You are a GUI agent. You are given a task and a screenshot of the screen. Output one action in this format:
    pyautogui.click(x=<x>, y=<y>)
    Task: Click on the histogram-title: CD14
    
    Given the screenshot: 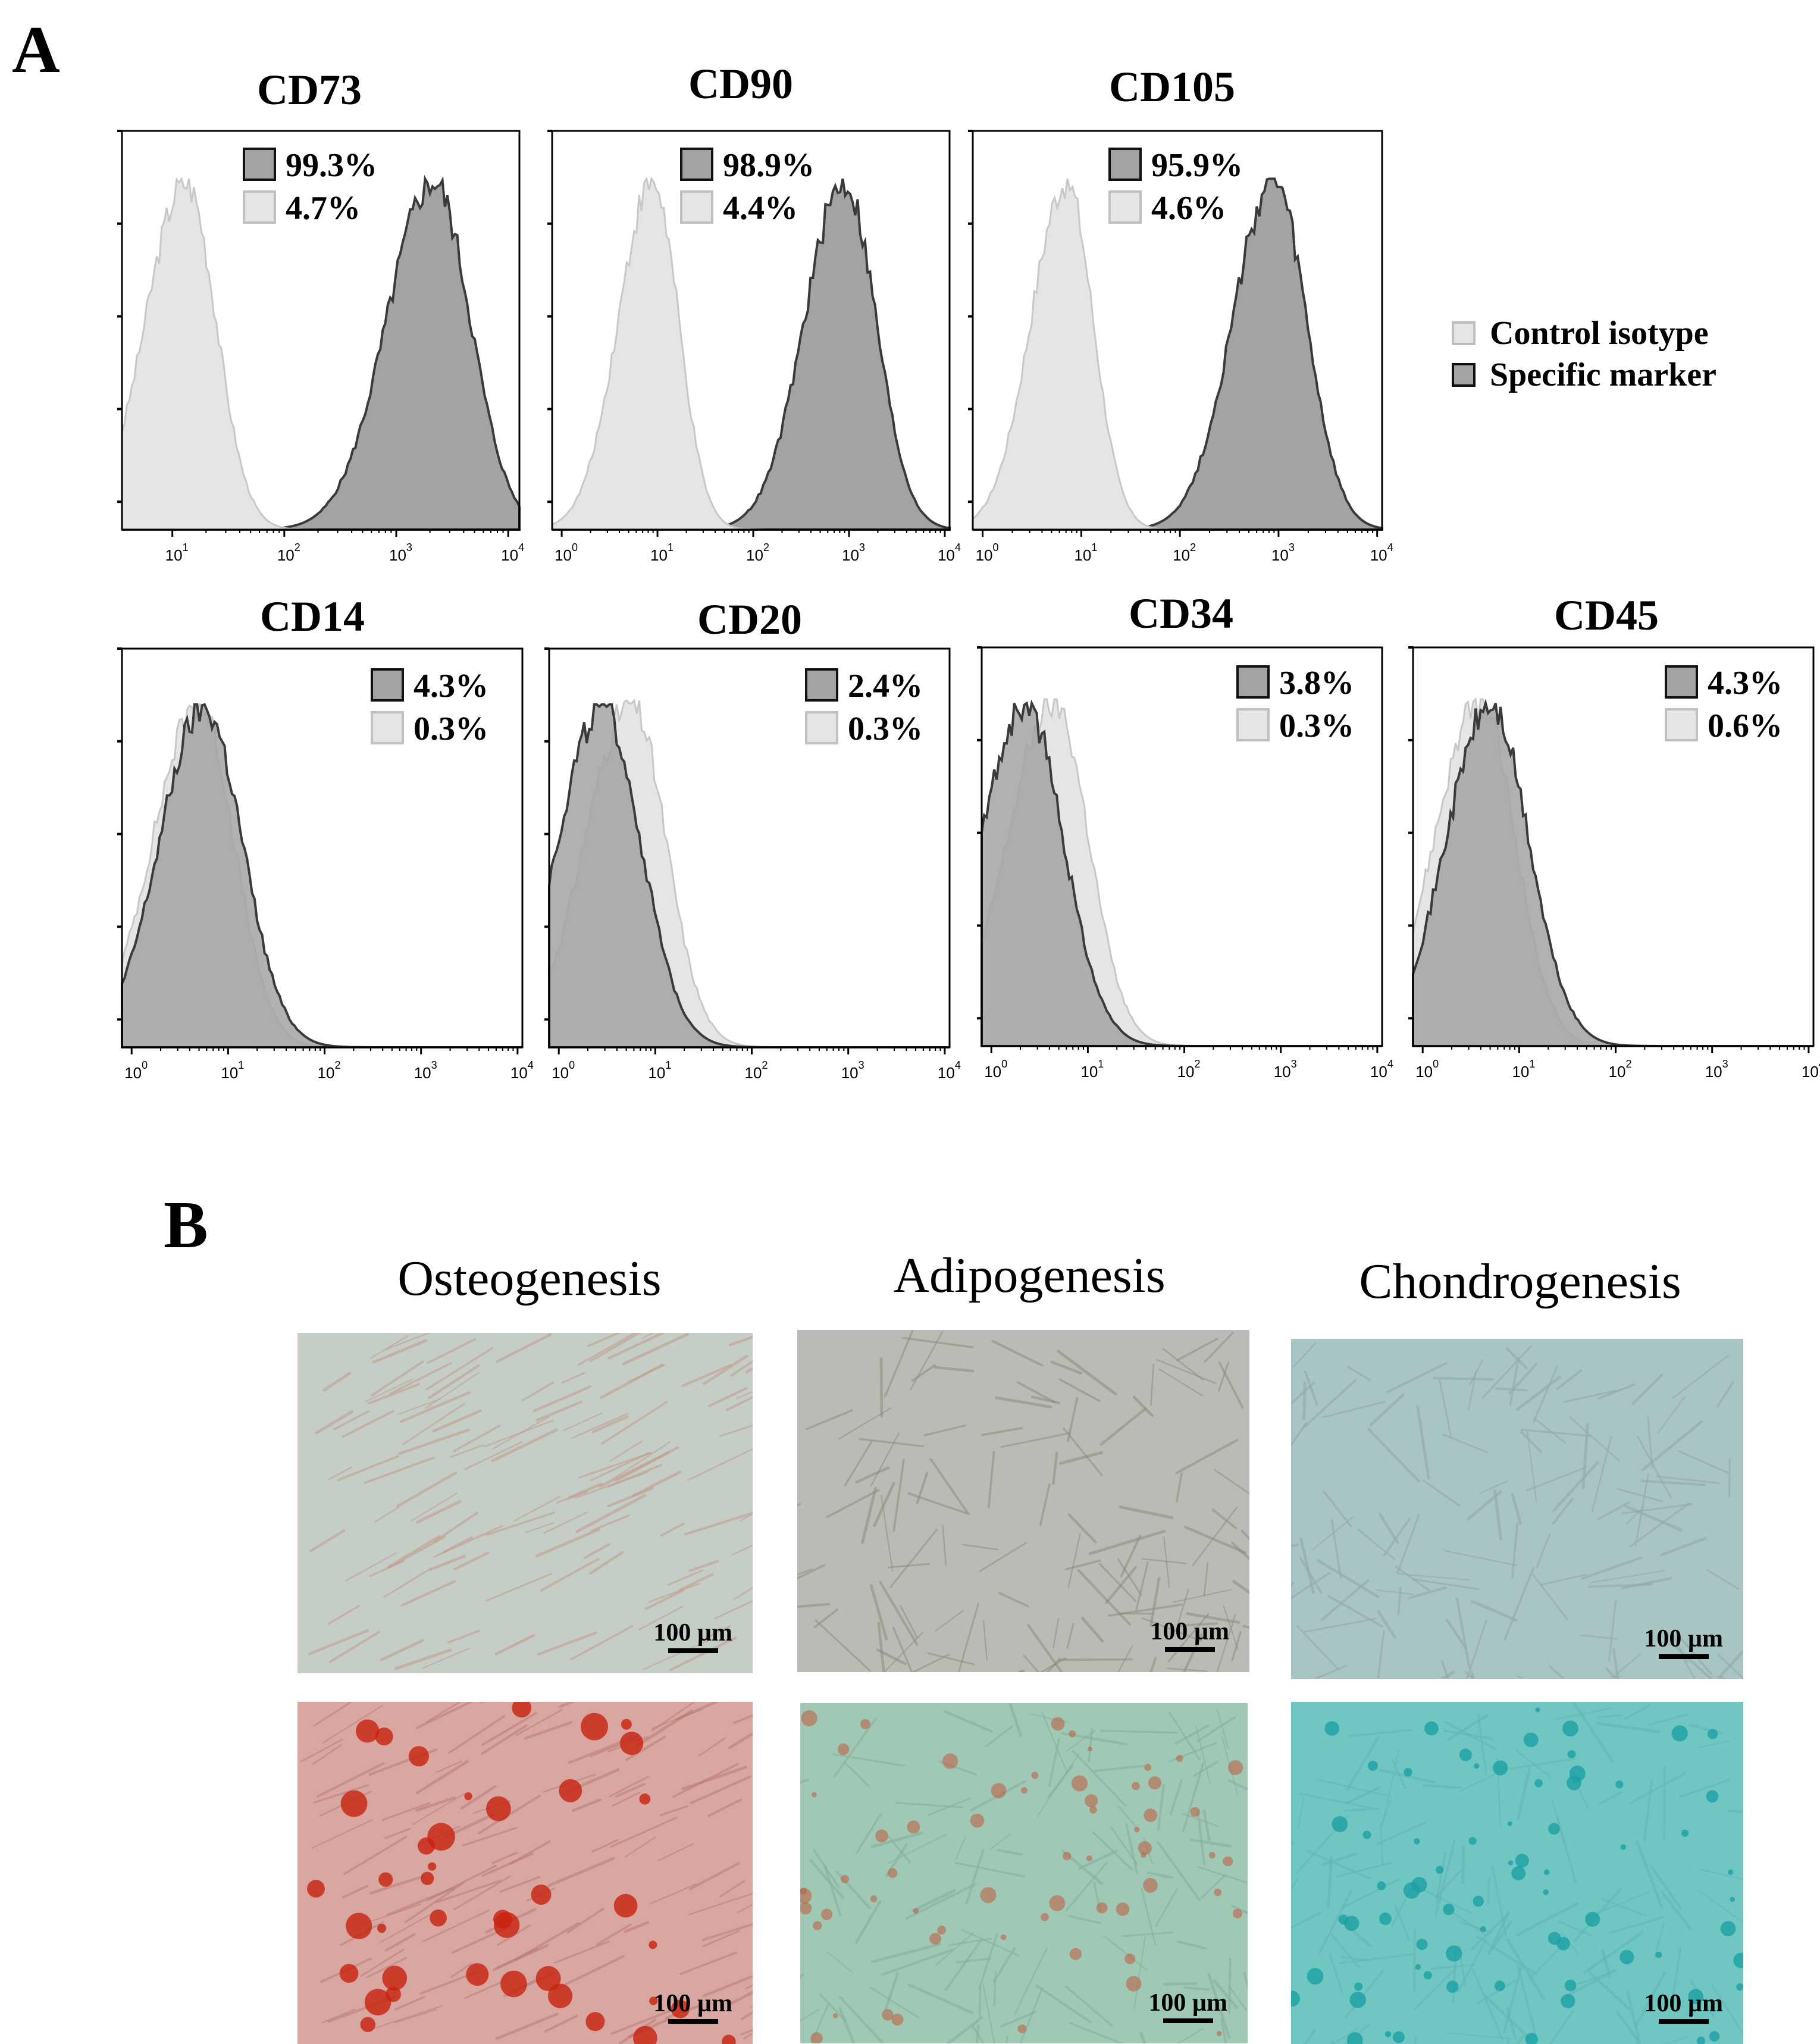 What is the action you would take?
    pyautogui.click(x=312, y=616)
    